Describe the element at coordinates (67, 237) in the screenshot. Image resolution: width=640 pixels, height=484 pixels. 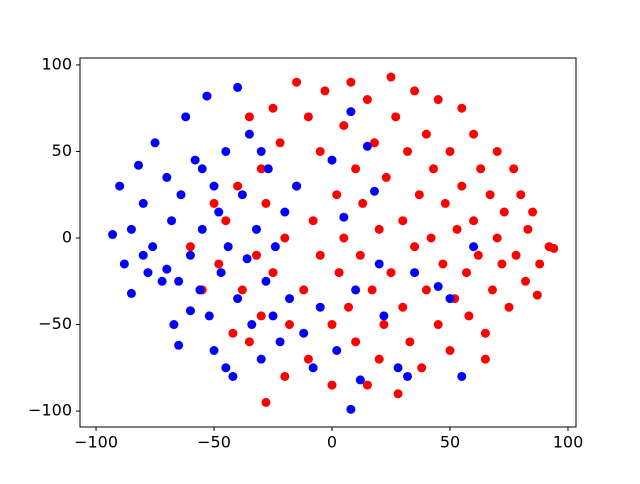
I see `y-tick-label: 0` at that location.